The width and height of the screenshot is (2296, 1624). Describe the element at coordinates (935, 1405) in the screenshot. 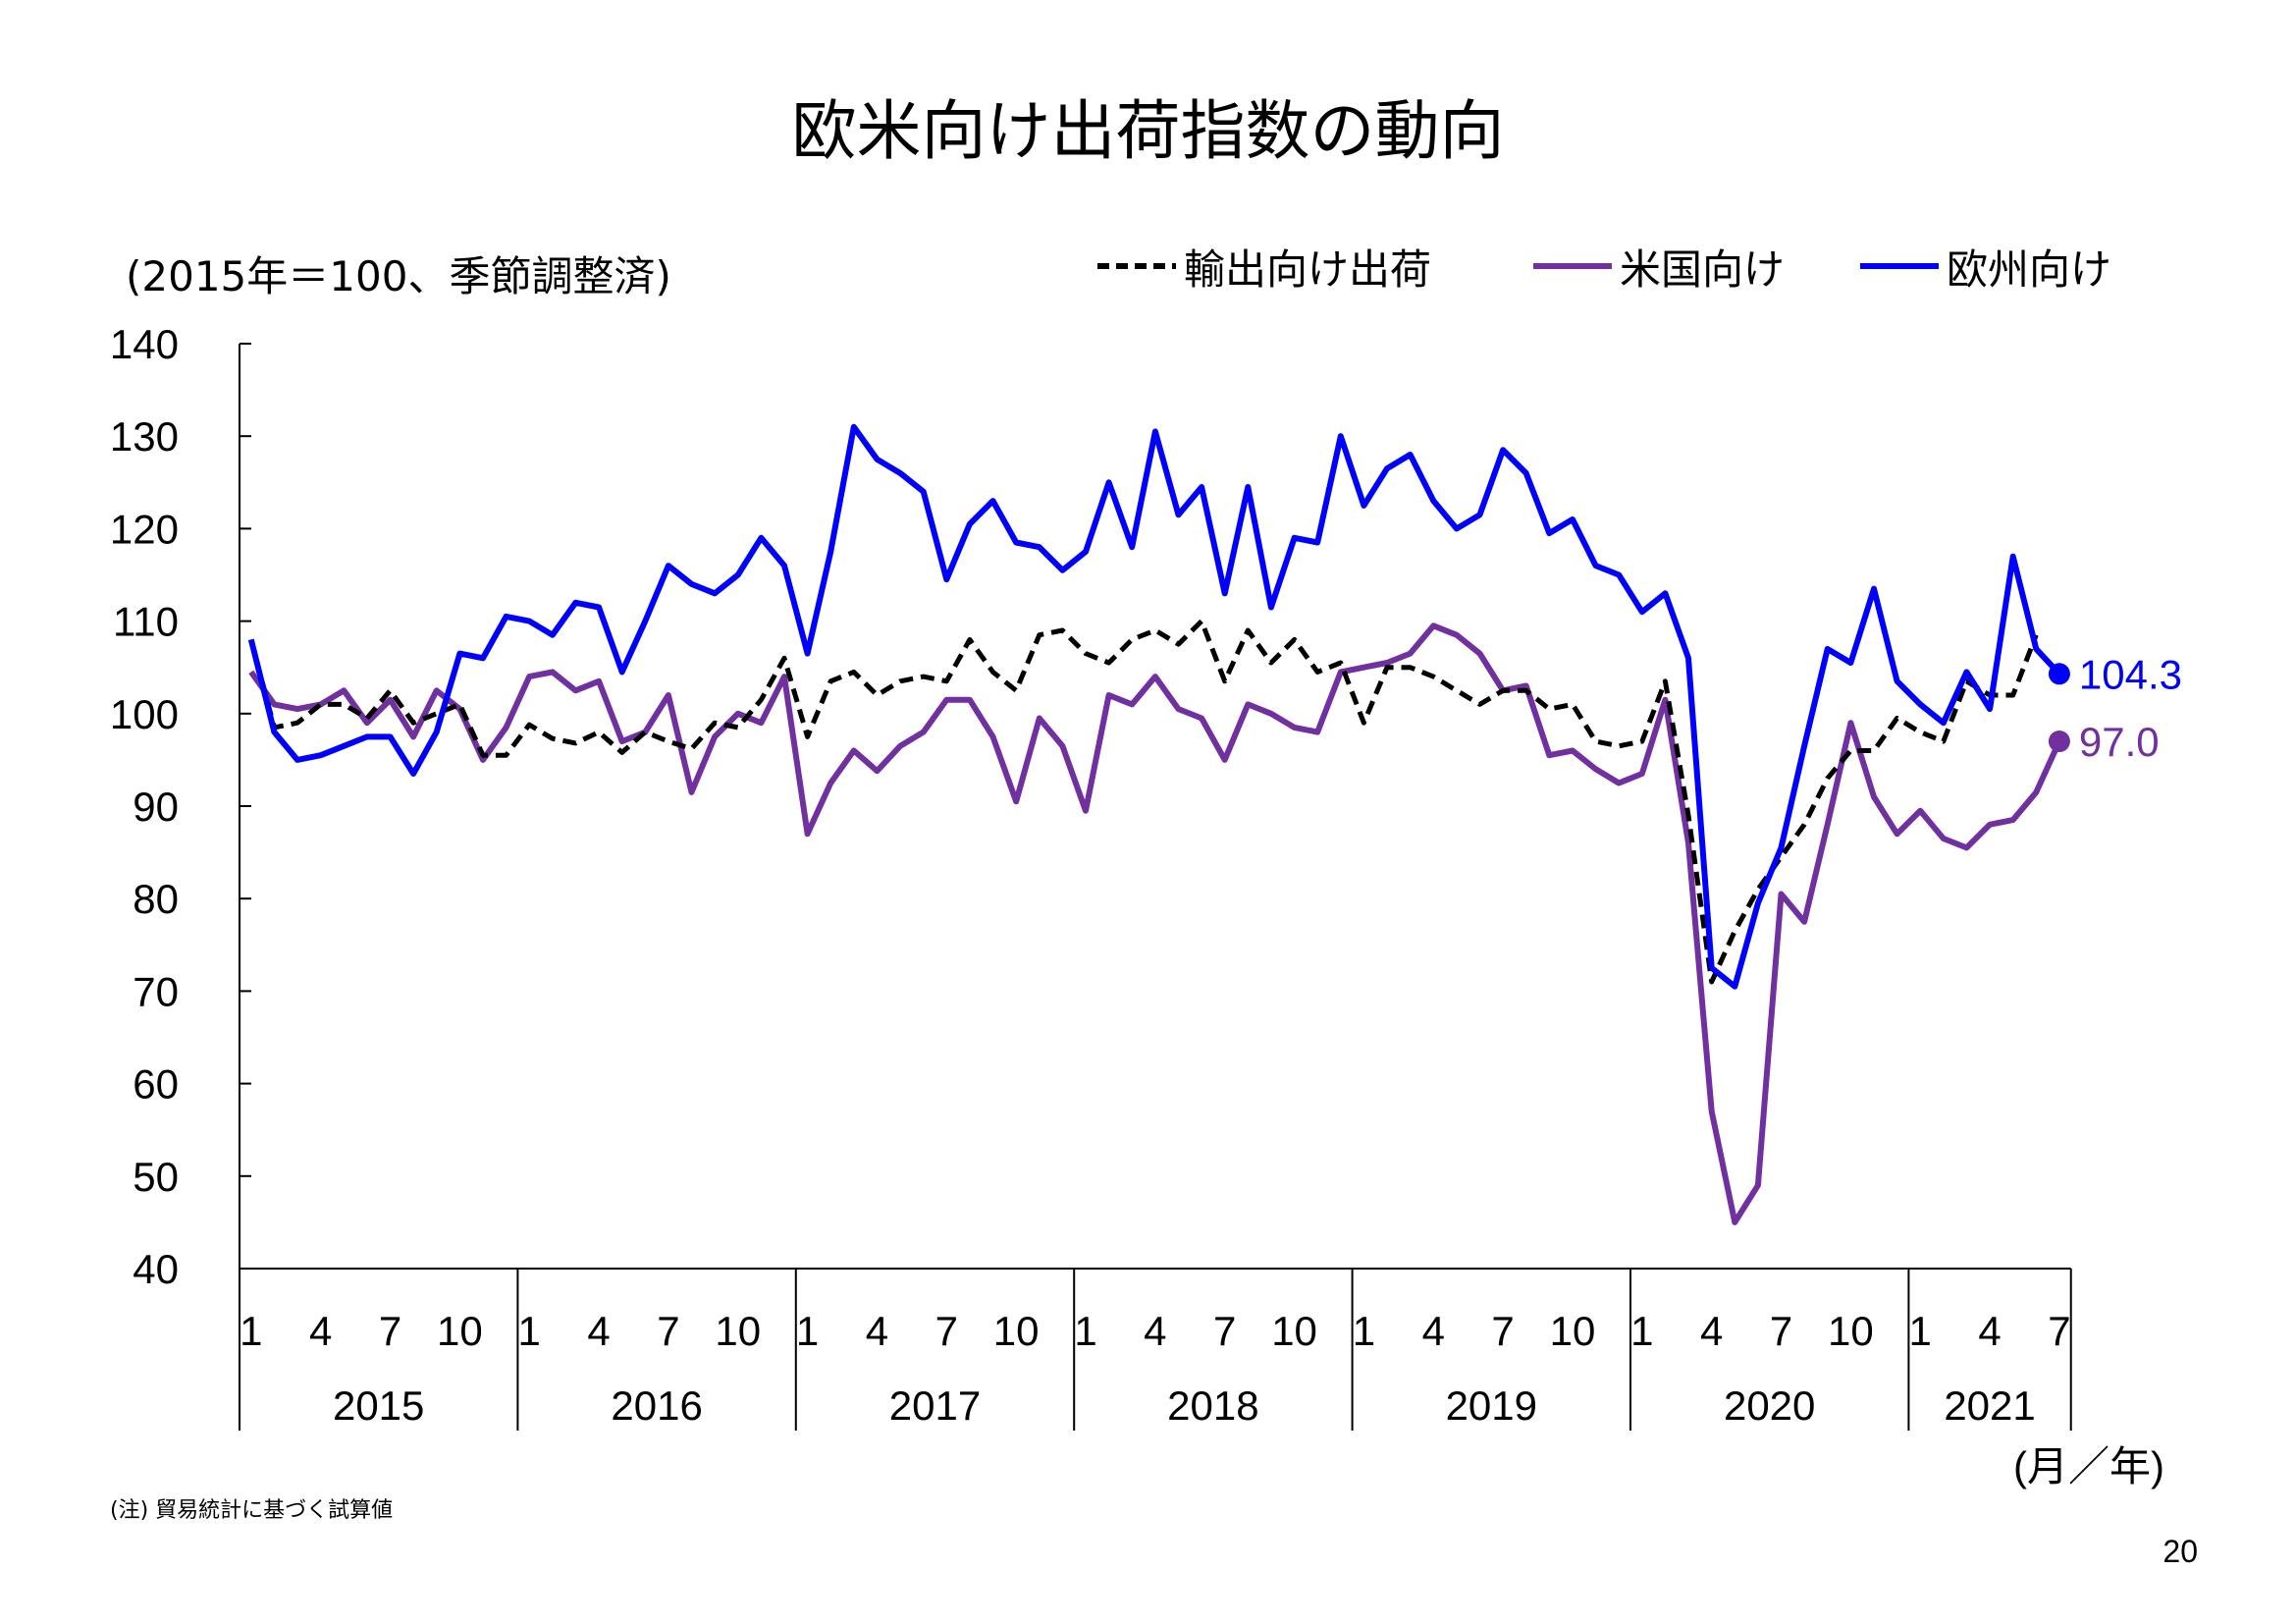

I see `year-label: 2017` at that location.